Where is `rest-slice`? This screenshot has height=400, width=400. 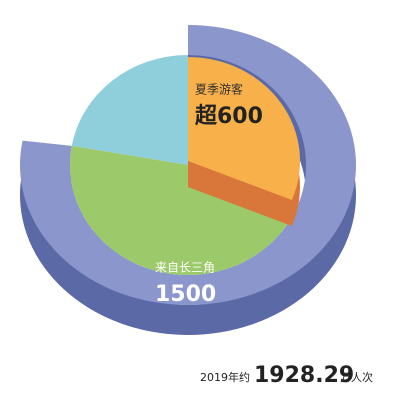 rest-slice is located at coordinates (129, 110).